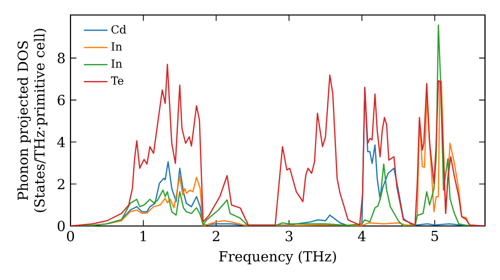  I want to click on y-tick-label: 6, so click(61, 100).